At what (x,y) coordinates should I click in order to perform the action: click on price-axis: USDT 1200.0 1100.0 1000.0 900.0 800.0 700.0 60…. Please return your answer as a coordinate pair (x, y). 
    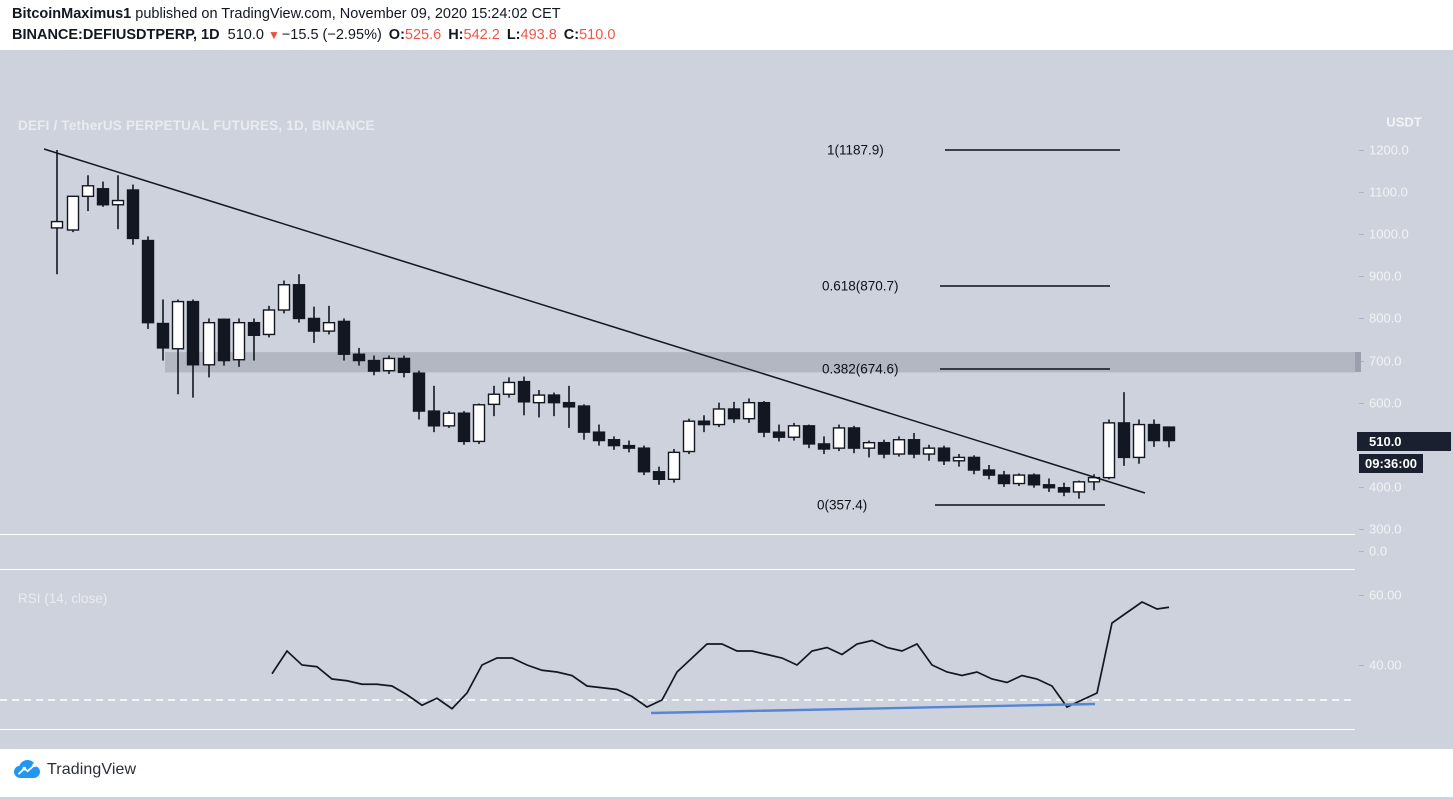
    Looking at the image, I should click on (1404, 403).